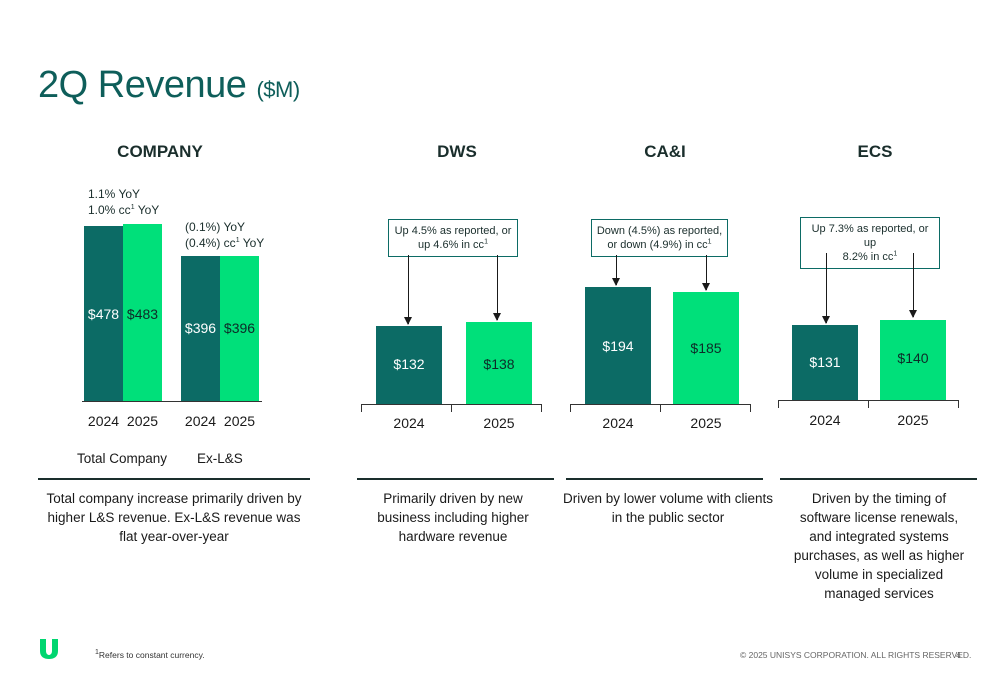 Image resolution: width=1000 pixels, height=685 pixels. I want to click on total-yoy-annotation: 1.1% YoY 1.0% cc1 YoY, so click(124, 202).